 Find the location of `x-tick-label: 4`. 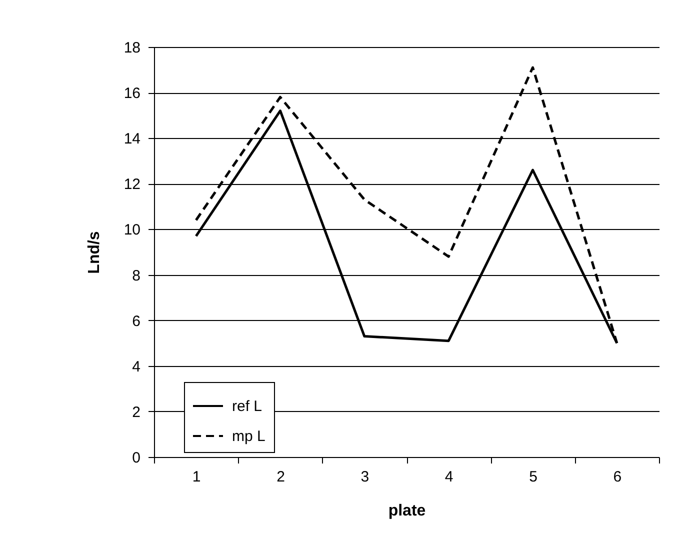

x-tick-label: 4 is located at coordinates (449, 477).